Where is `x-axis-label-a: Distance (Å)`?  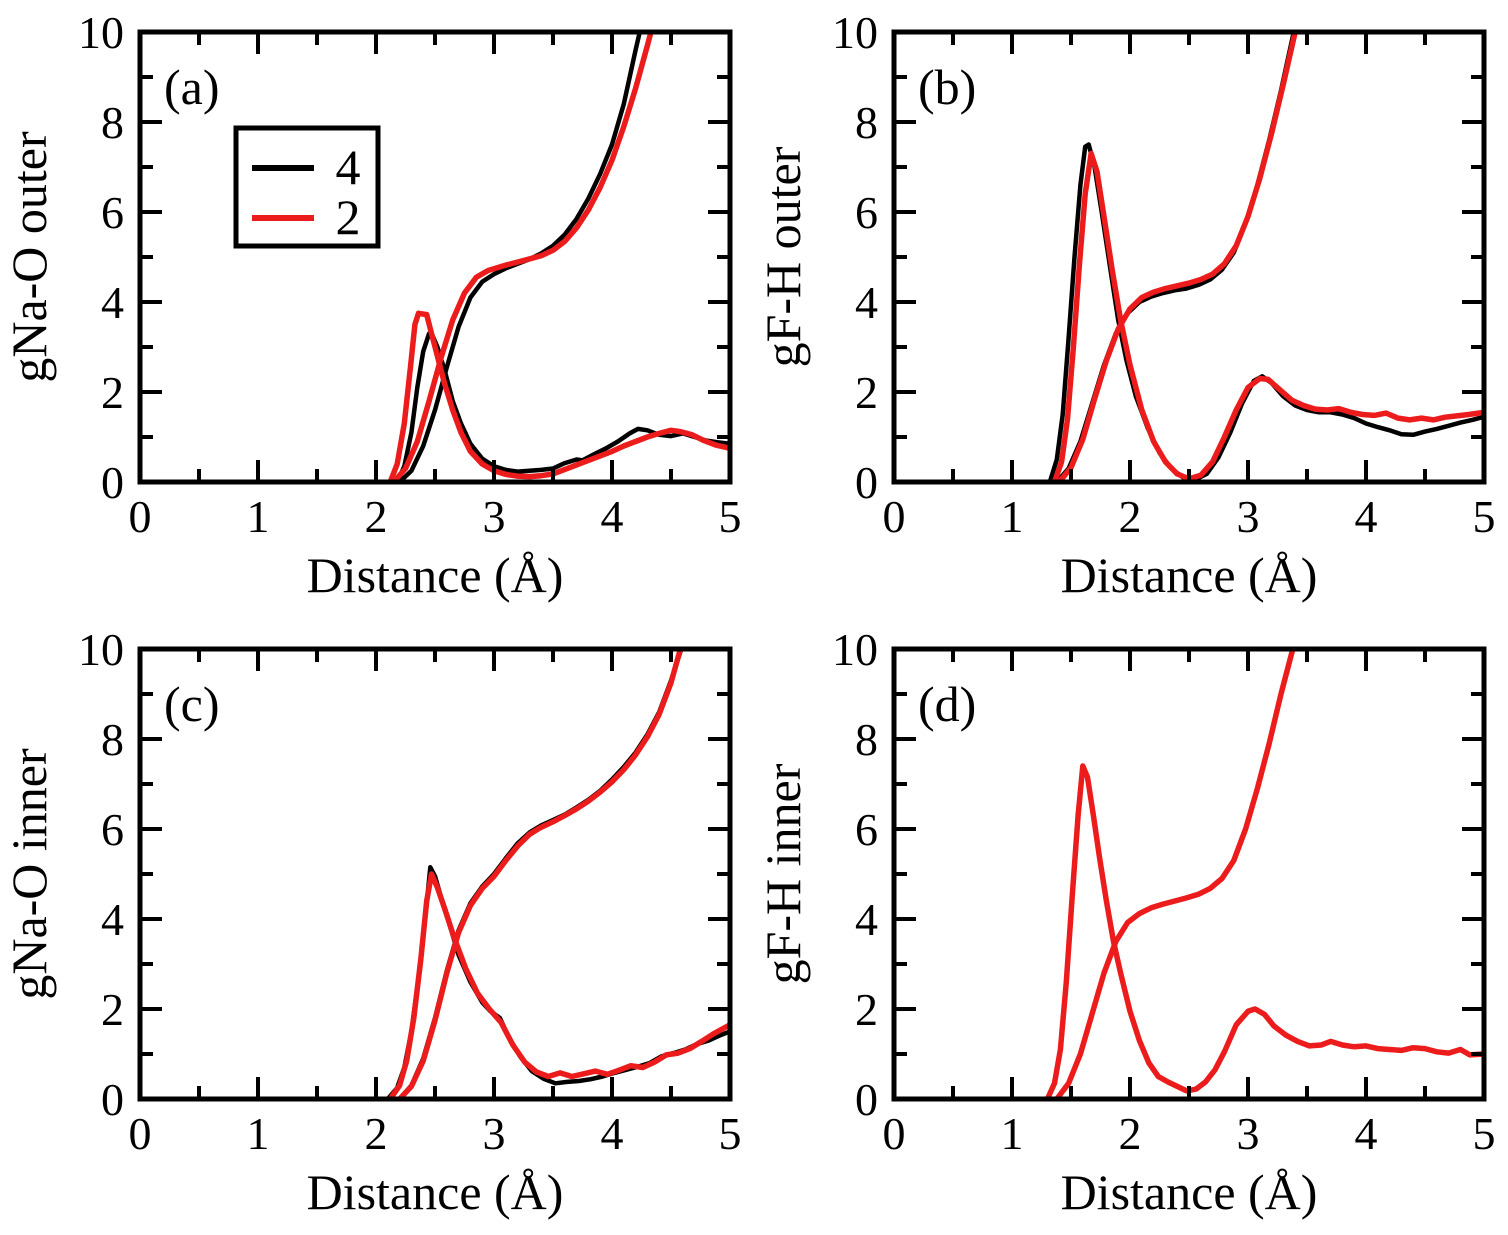
x-axis-label-a: Distance (Å) is located at coordinates (435, 575).